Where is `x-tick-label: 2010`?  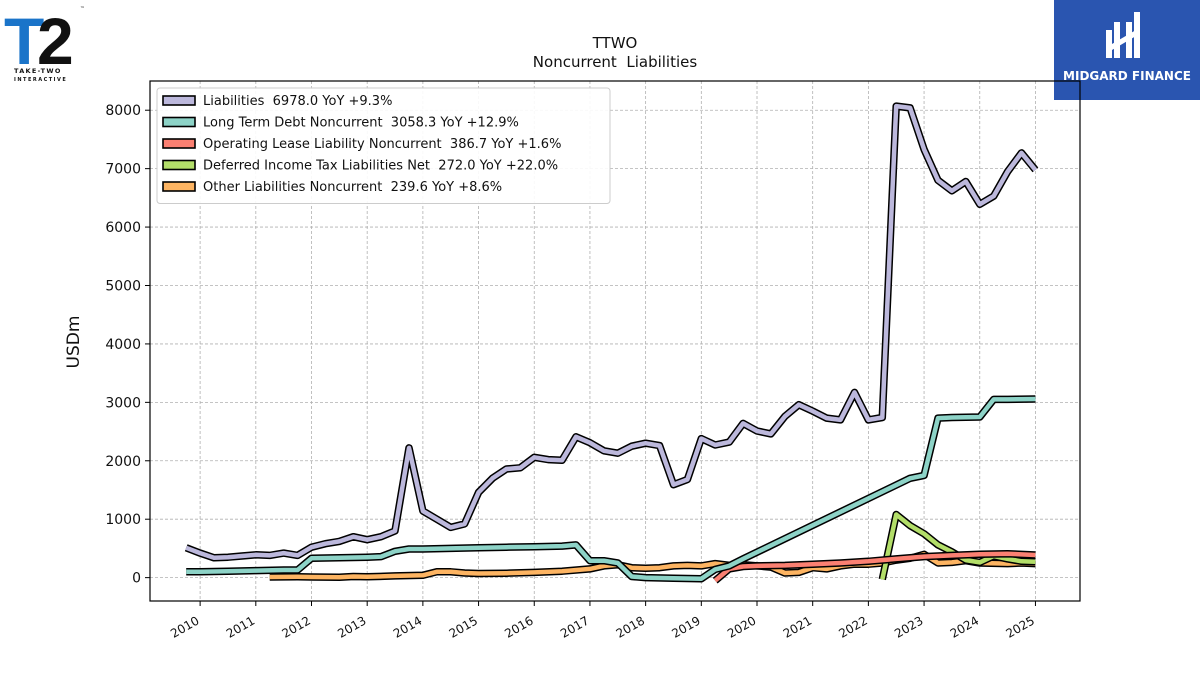 x-tick-label: 2010 is located at coordinates (184, 626).